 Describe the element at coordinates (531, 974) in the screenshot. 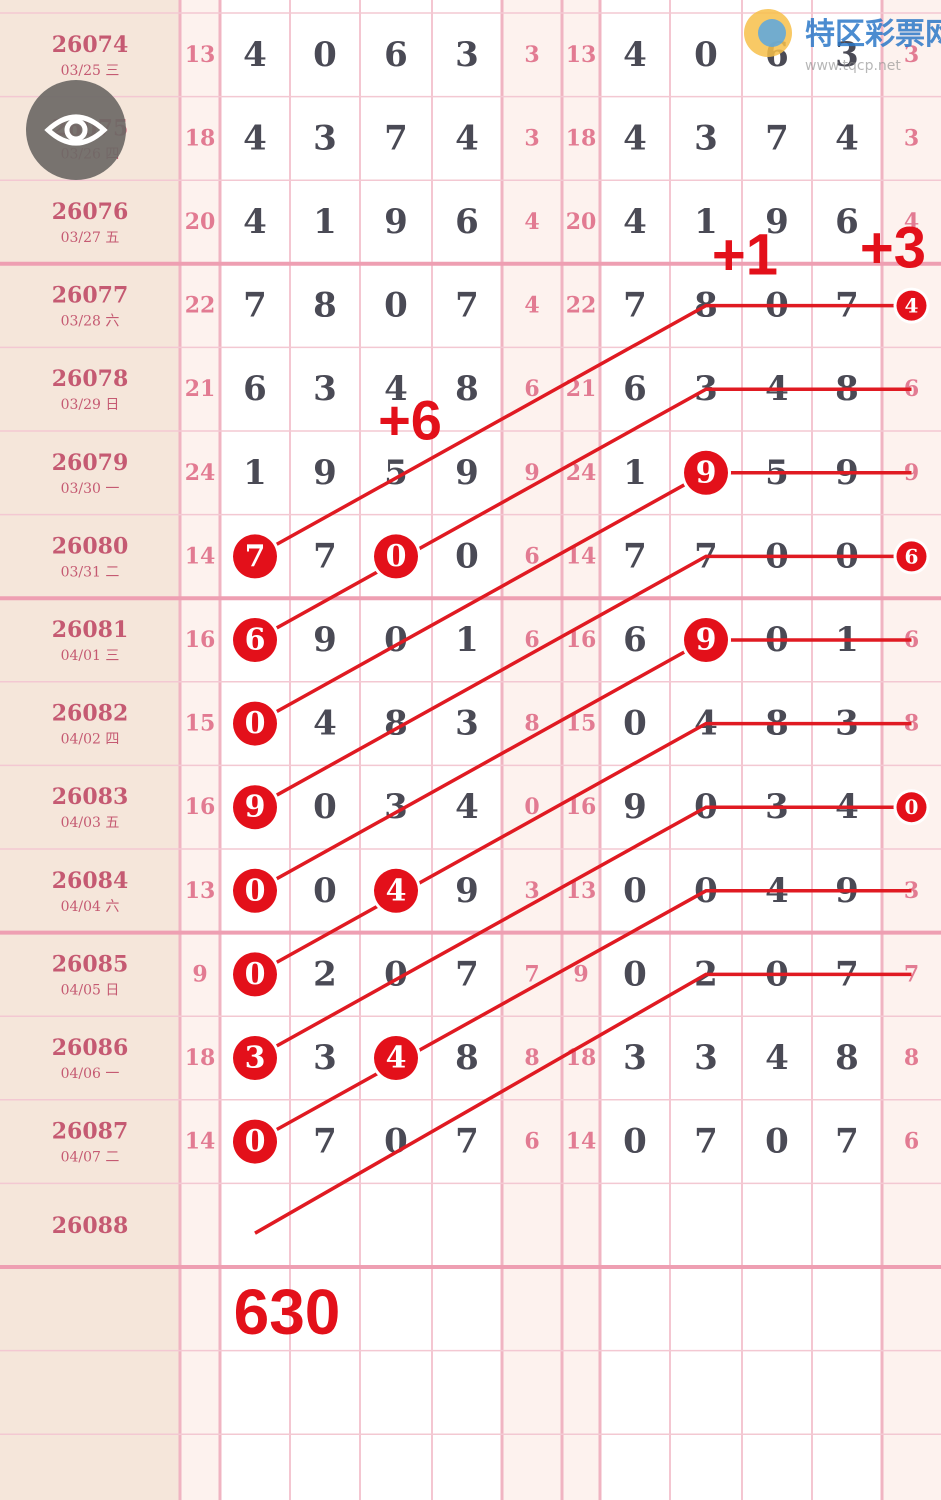

I see `tail: 7` at that location.